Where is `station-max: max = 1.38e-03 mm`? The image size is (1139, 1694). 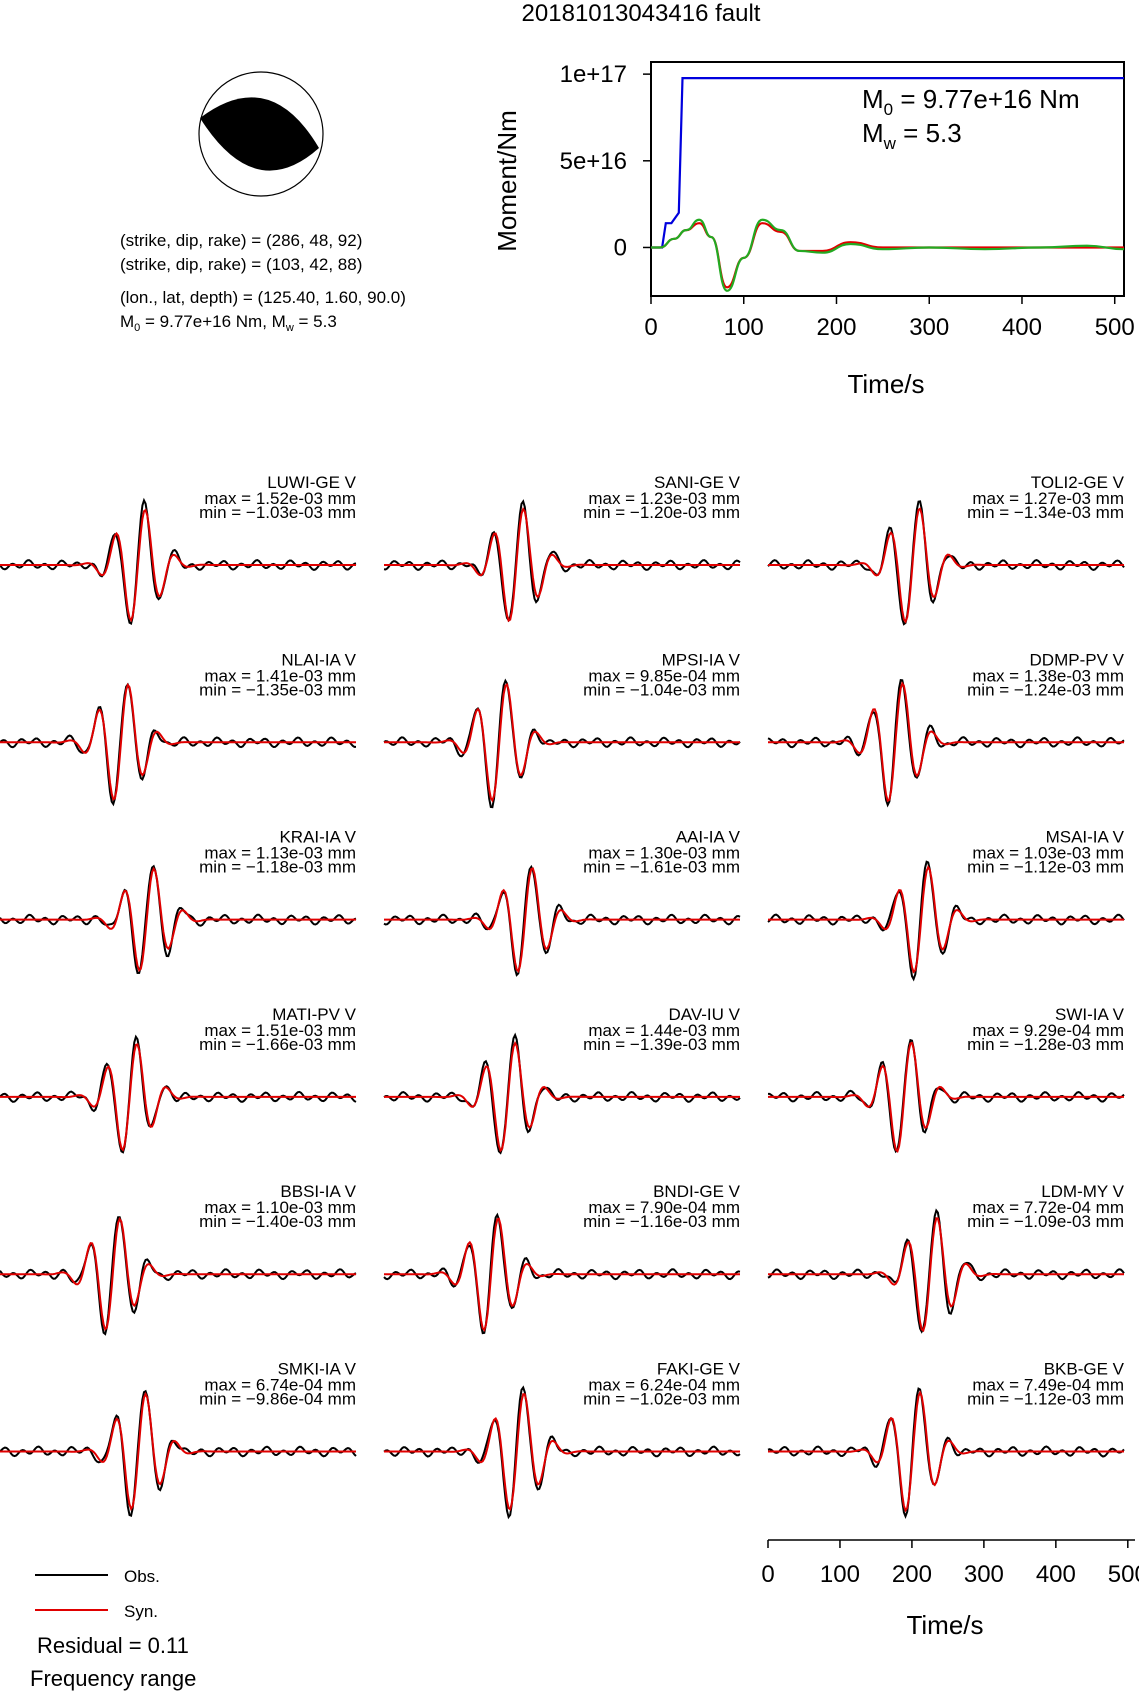
station-max: max = 1.38e-03 mm is located at coordinates (1048, 675).